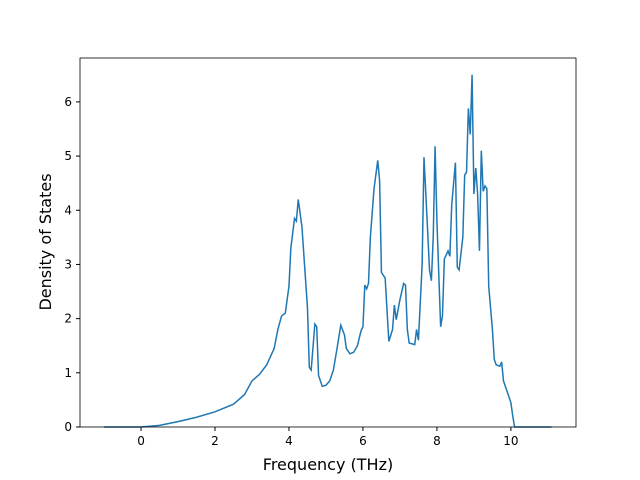 Image resolution: width=640 pixels, height=480 pixels. Describe the element at coordinates (510, 441) in the screenshot. I see `x-tick-label: 10` at that location.